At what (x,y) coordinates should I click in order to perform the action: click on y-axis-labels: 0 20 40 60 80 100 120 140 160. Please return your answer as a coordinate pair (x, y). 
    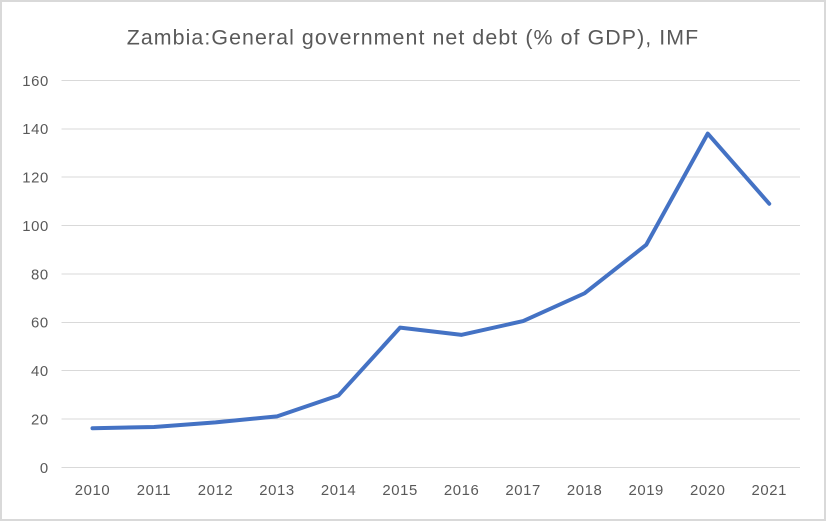
    Looking at the image, I should click on (35, 275).